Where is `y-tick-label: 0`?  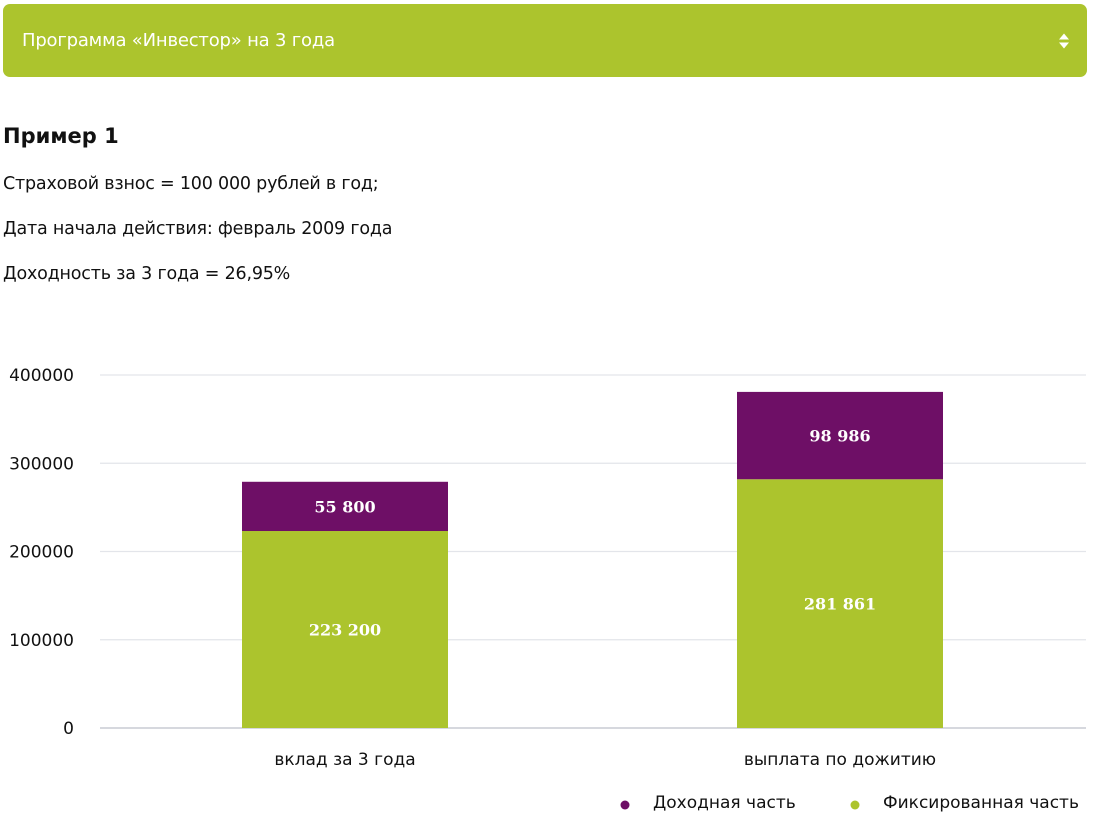
y-tick-label: 0 is located at coordinates (68, 729).